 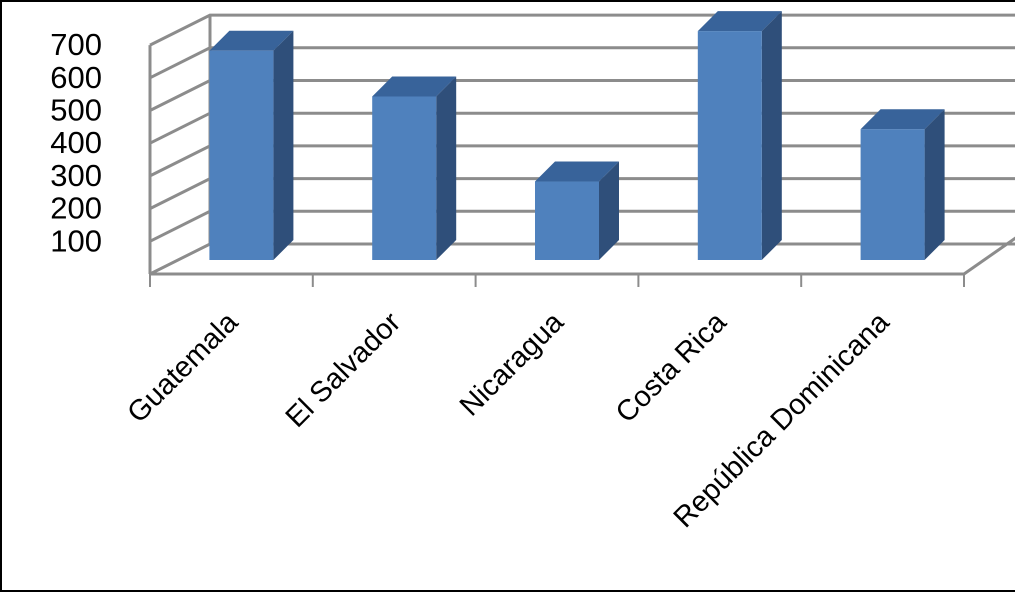 I want to click on floor-right-edge, so click(x=989, y=256).